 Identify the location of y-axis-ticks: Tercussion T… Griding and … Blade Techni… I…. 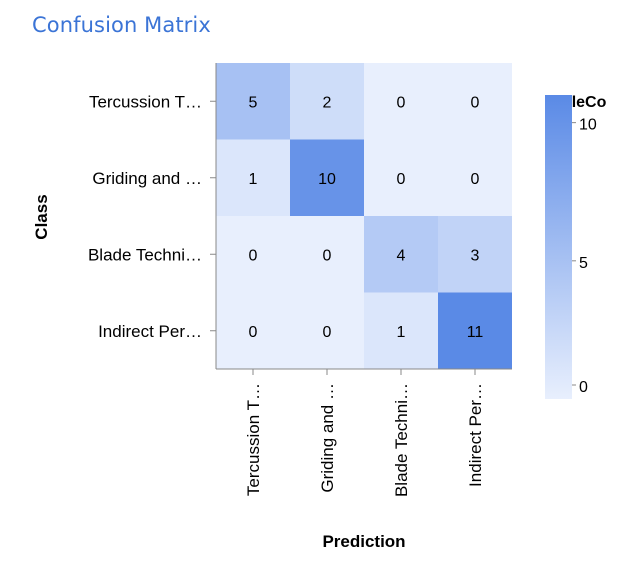
(152, 216).